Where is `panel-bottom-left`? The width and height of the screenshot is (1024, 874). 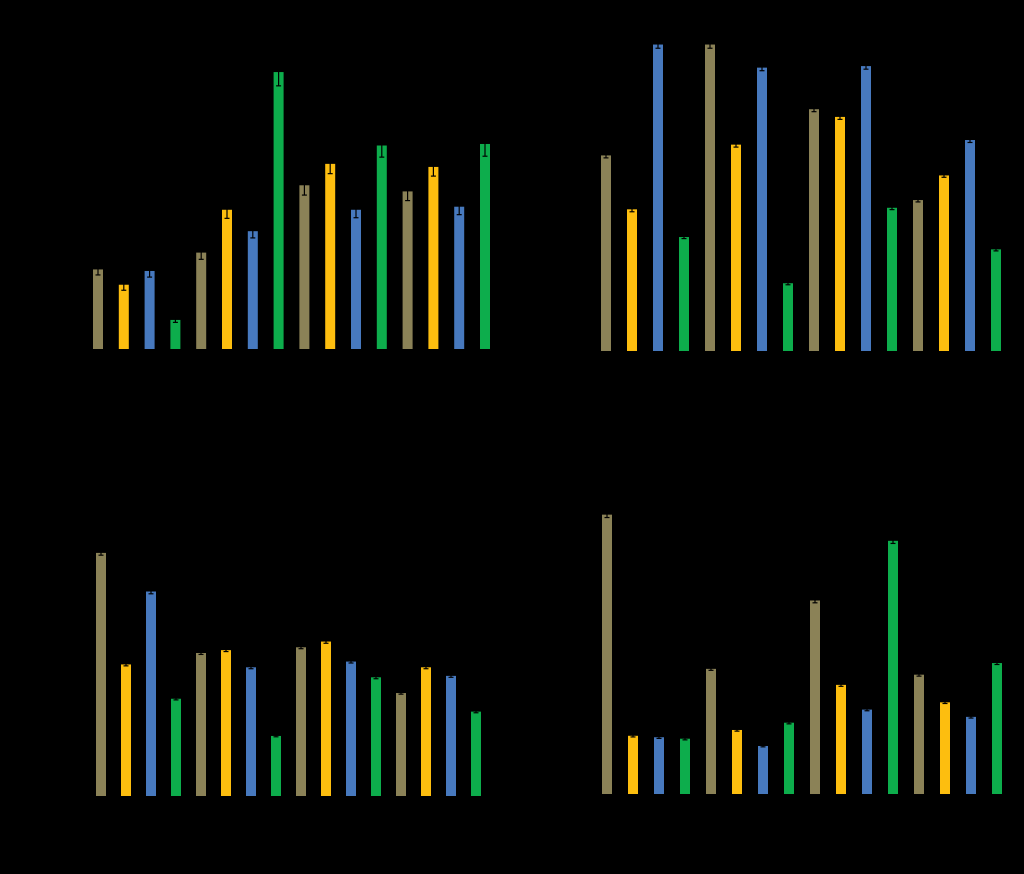 panel-bottom-left is located at coordinates (288, 673).